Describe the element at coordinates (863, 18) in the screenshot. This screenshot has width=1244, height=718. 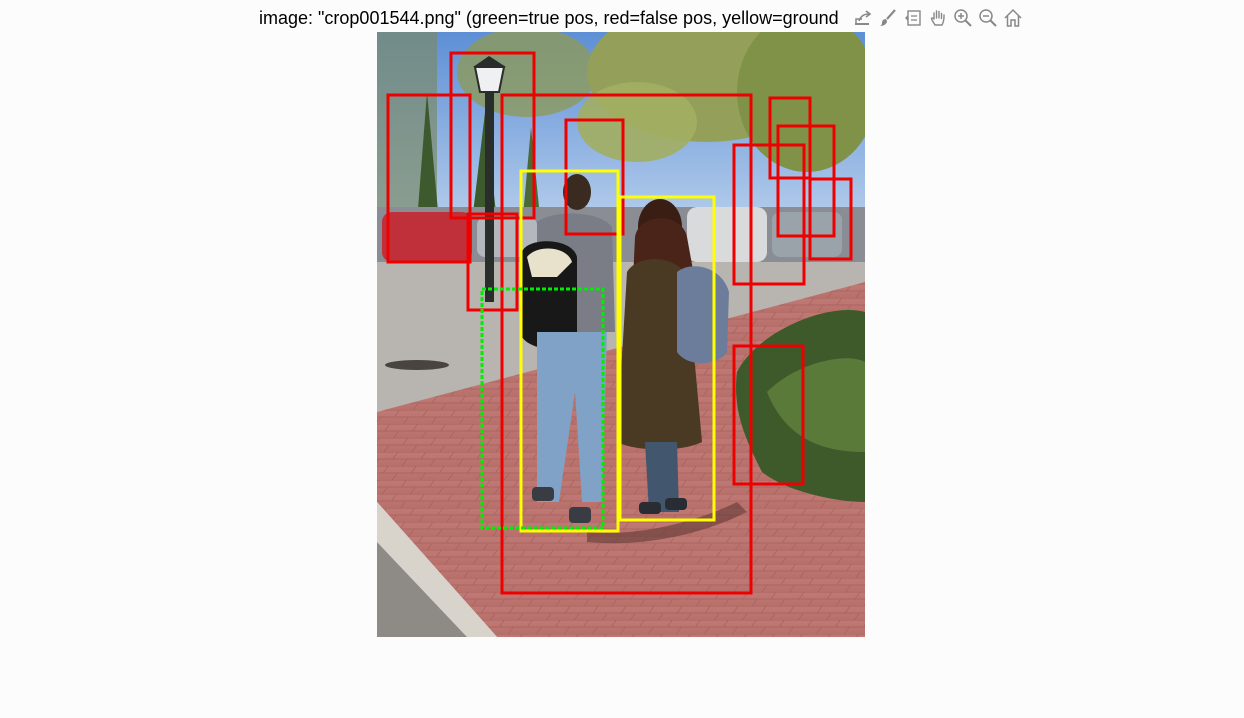
I see `export-icon` at that location.